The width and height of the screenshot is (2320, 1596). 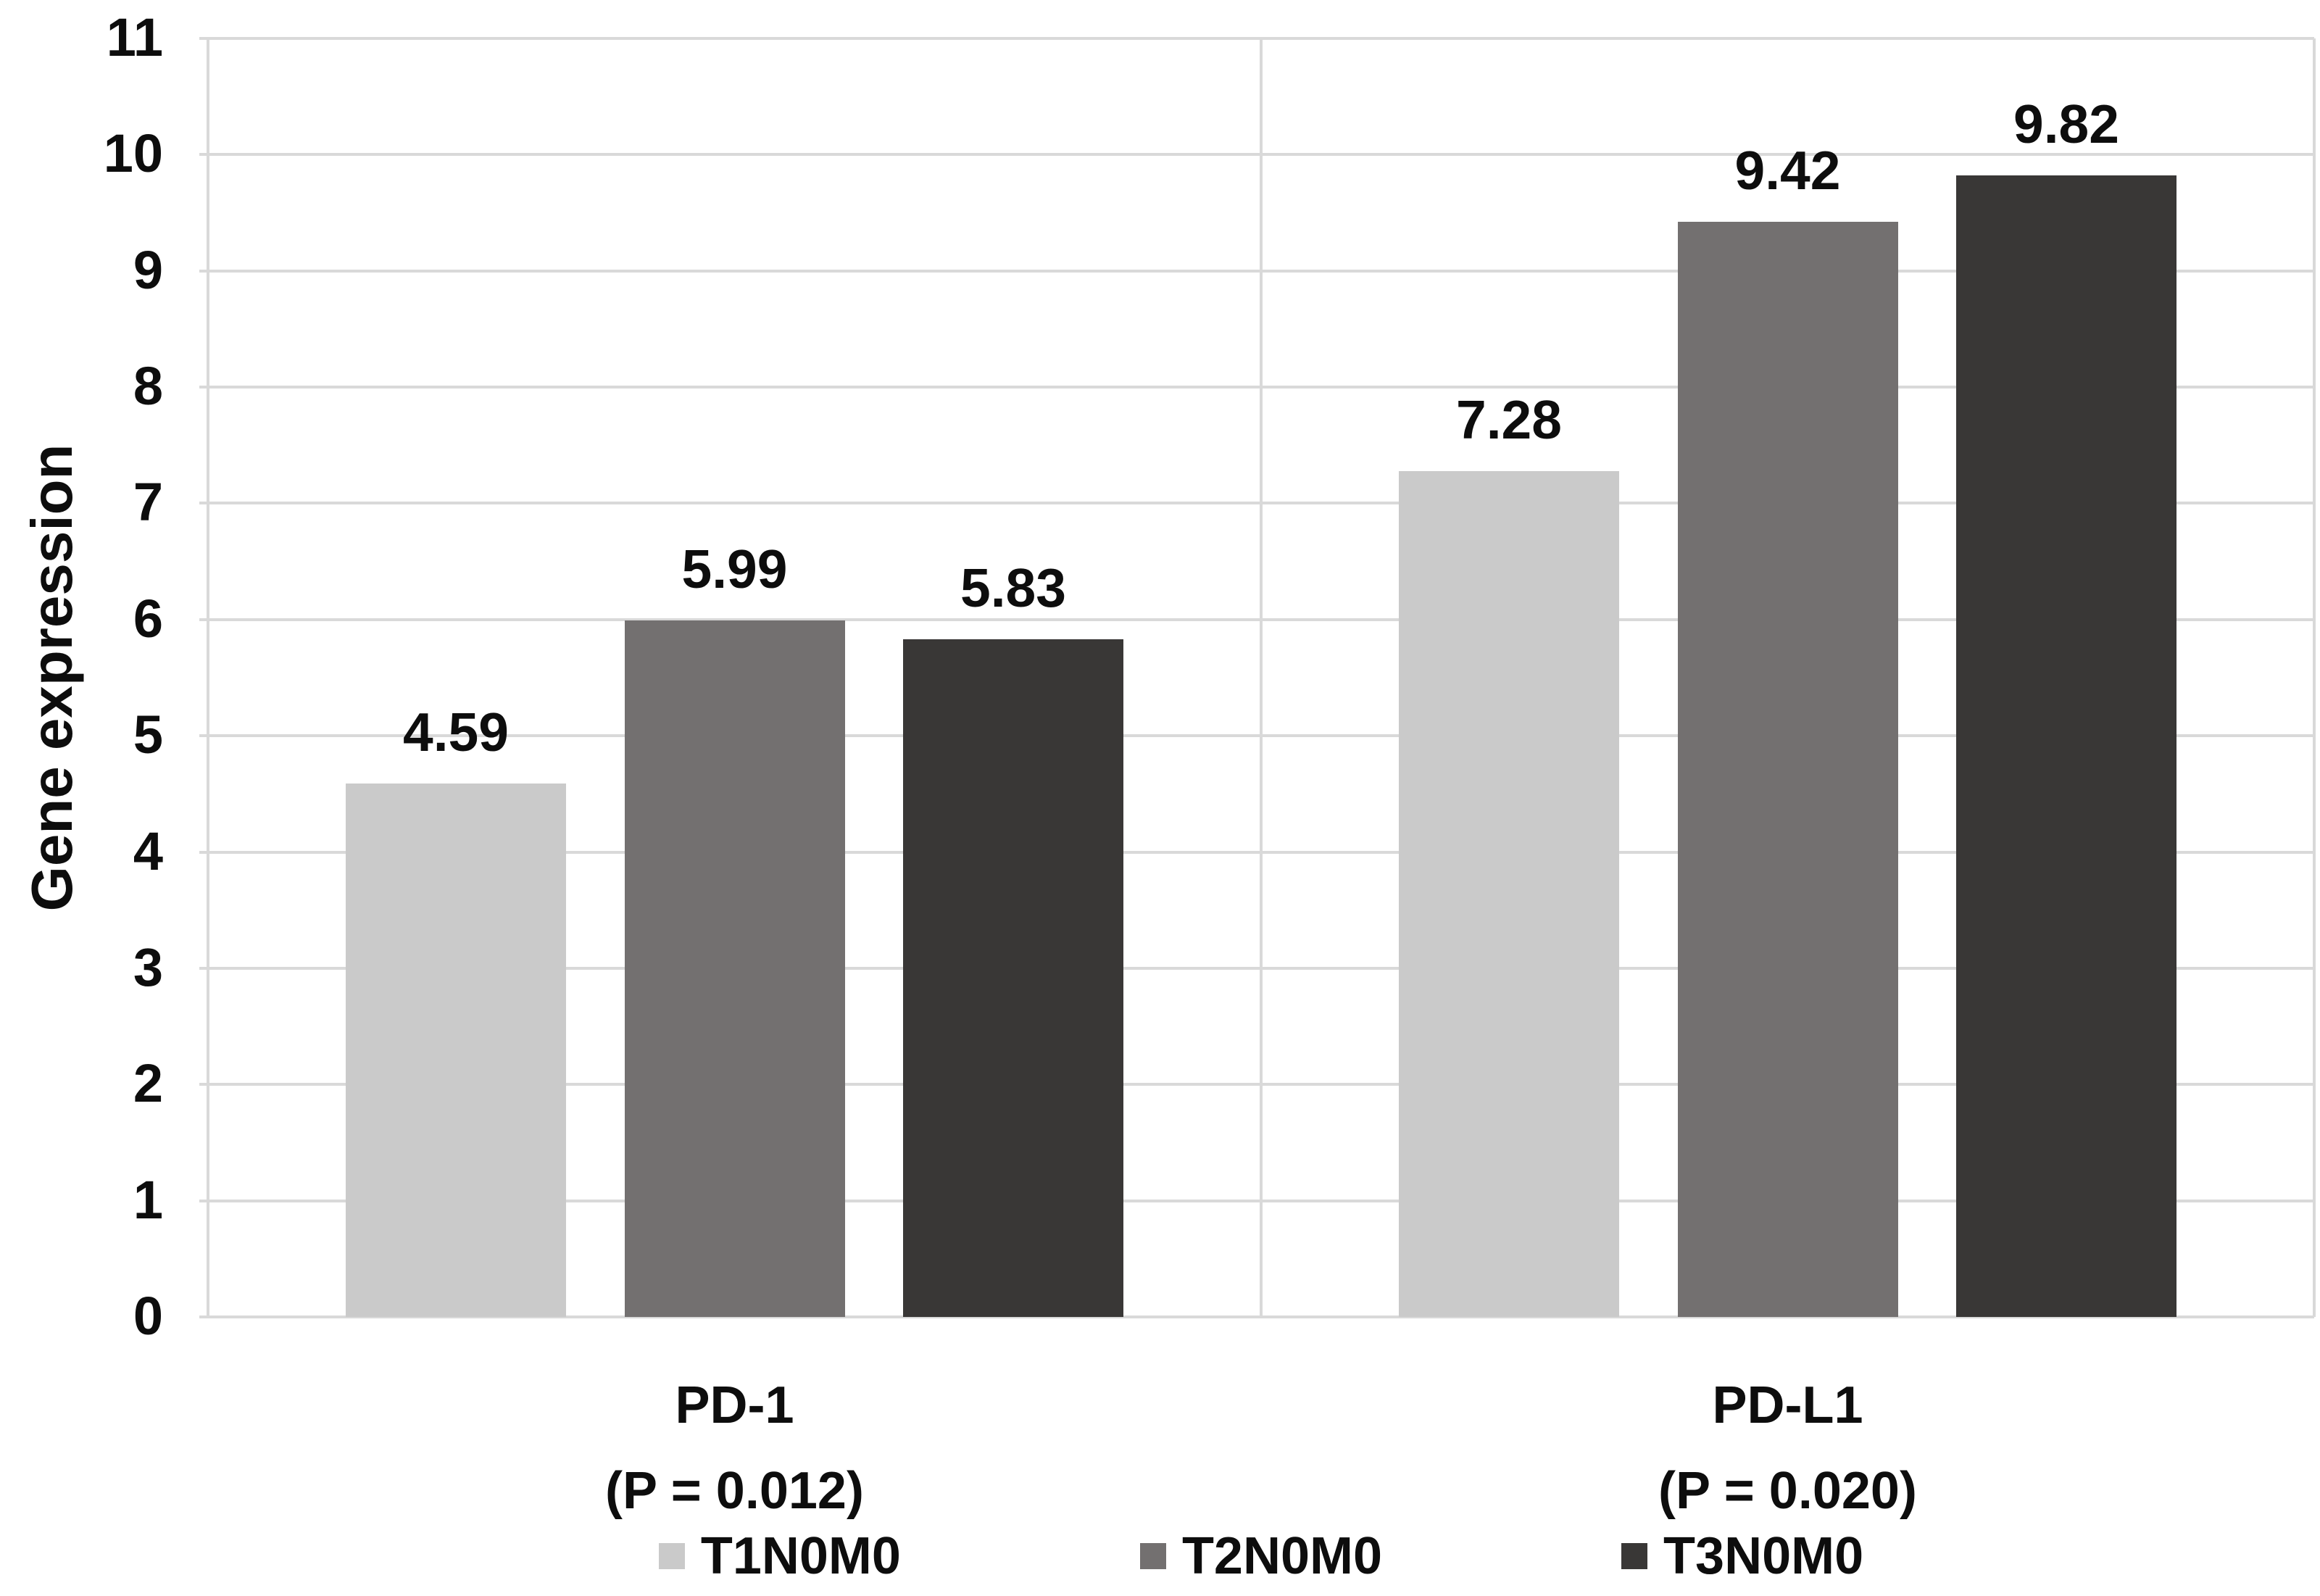 What do you see at coordinates (148, 1200) in the screenshot?
I see `y-axis-tick-label: 1` at bounding box center [148, 1200].